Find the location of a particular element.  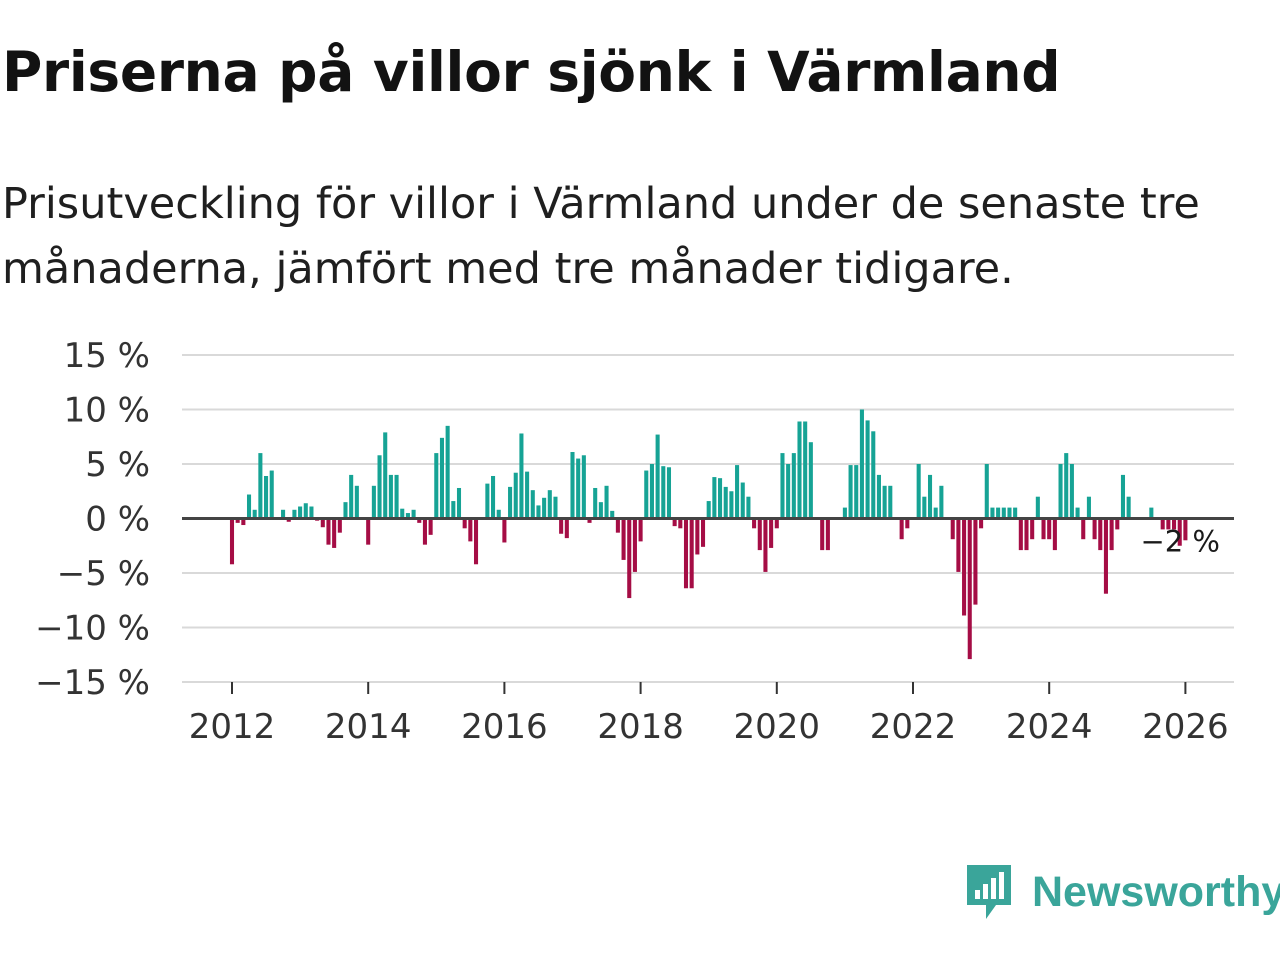

x-tick-label: 2016 is located at coordinates (504, 727).